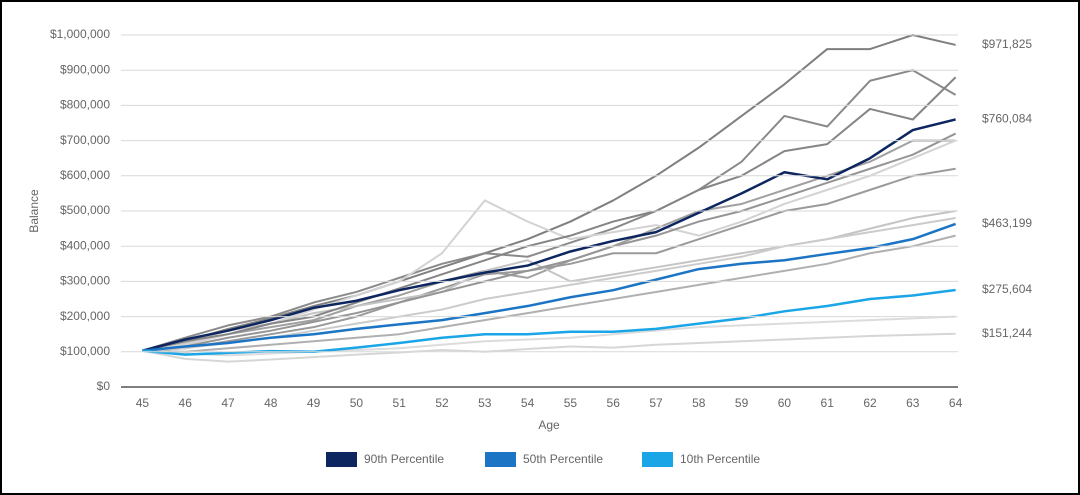 This screenshot has width=1080, height=495. Describe the element at coordinates (85, 245) in the screenshot. I see `y-tick-label: $400,000` at that location.